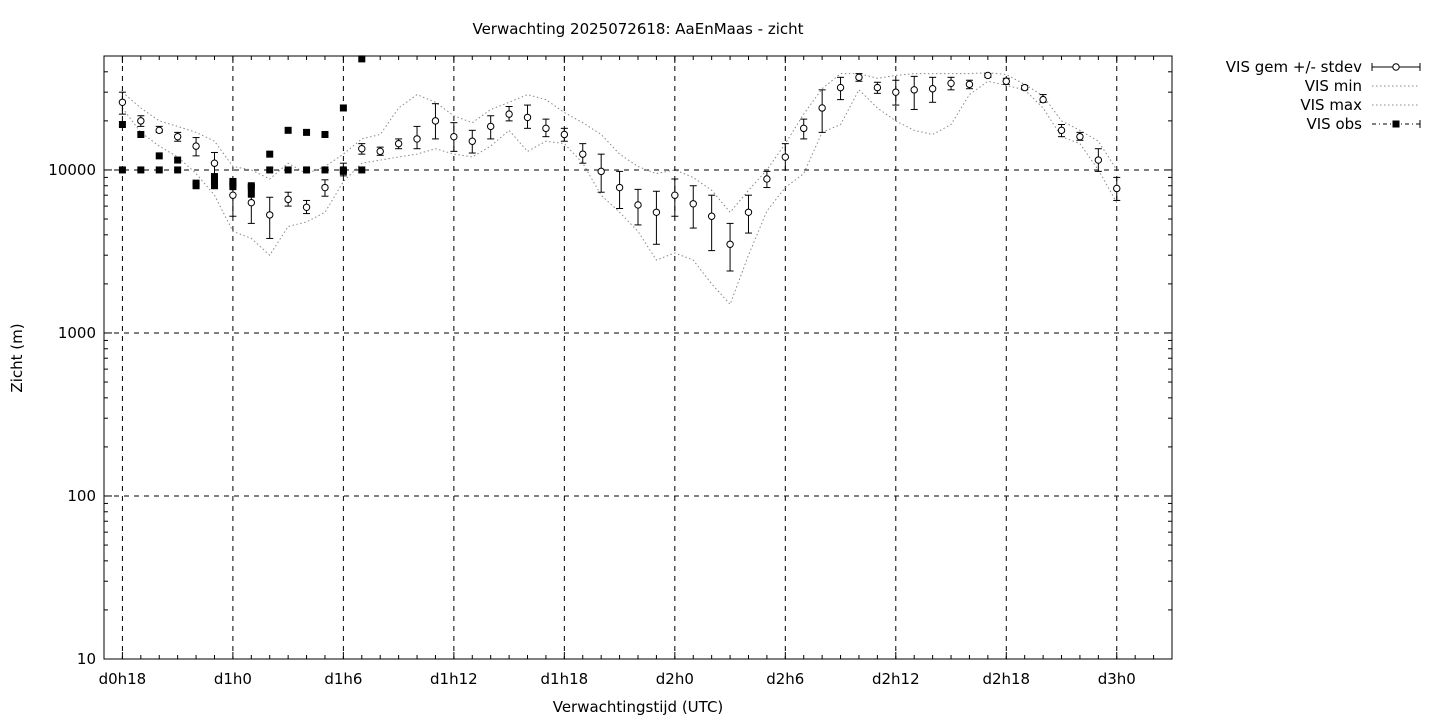  What do you see at coordinates (1331, 105) in the screenshot?
I see `legend-label: VIS max` at bounding box center [1331, 105].